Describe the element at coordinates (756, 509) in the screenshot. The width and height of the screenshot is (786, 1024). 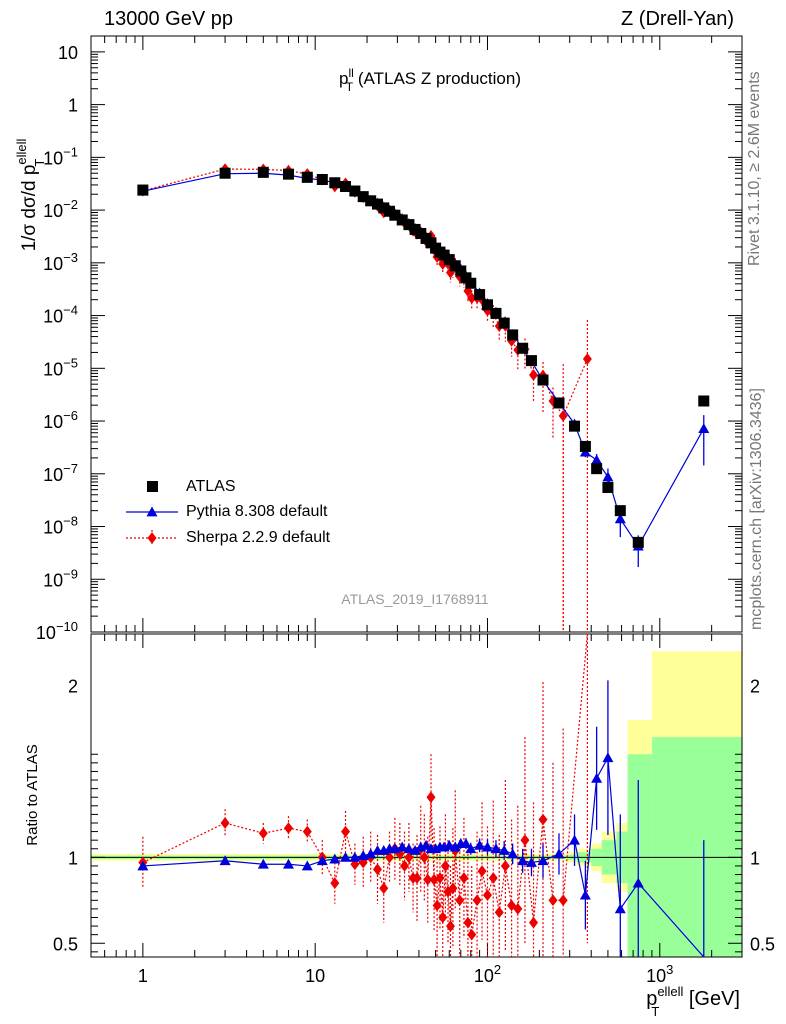
I see `mcplots-label: mcplots.cern.ch [arXiv:1306.3436]` at that location.